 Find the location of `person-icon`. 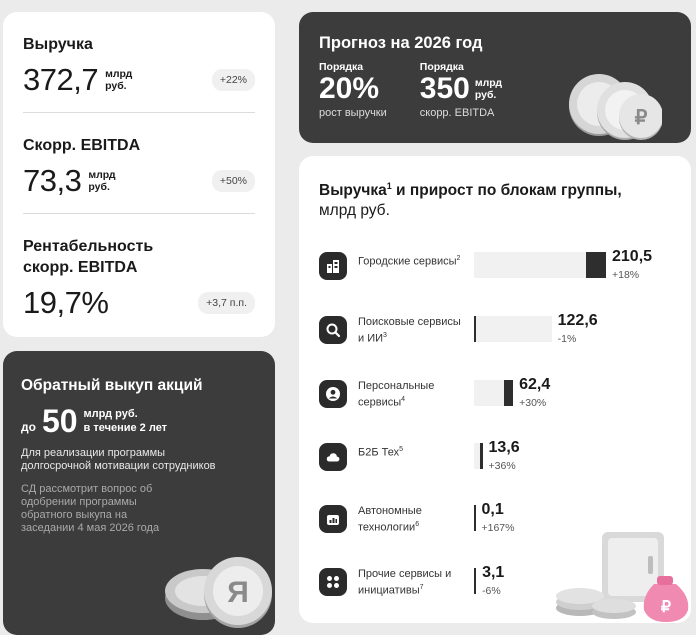

person-icon is located at coordinates (333, 394).